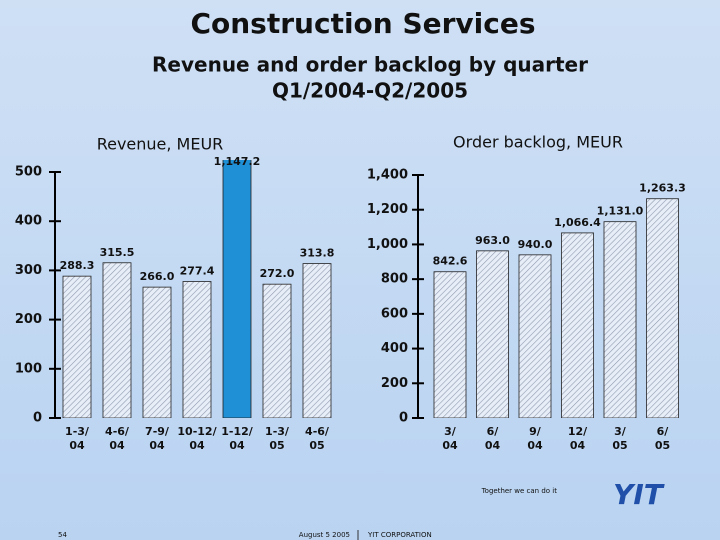 Image resolution: width=720 pixels, height=540 pixels. I want to click on y-tick-label: 300, so click(28, 270).